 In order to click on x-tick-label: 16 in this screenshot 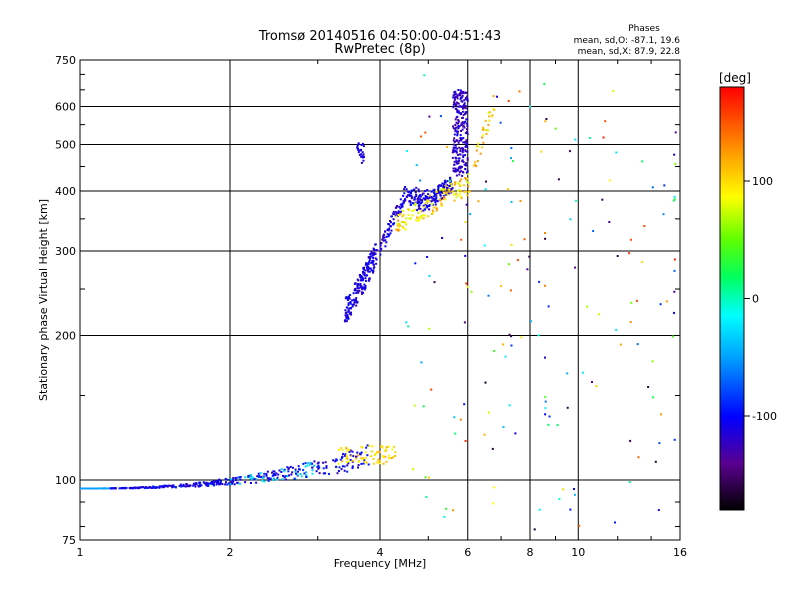, I will do `click(680, 552)`.